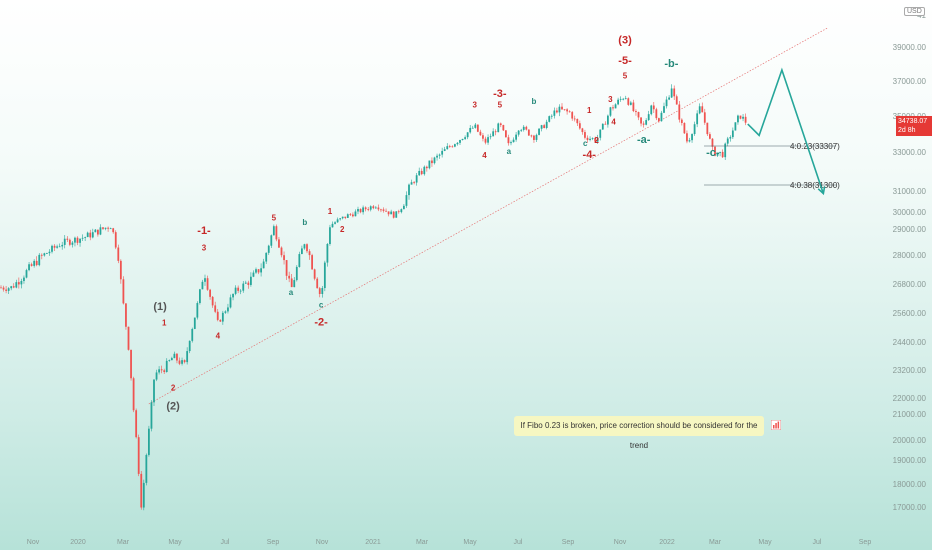 The height and width of the screenshot is (550, 932). Describe the element at coordinates (817, 542) in the screenshot. I see `time-tick-label: Jul` at that location.